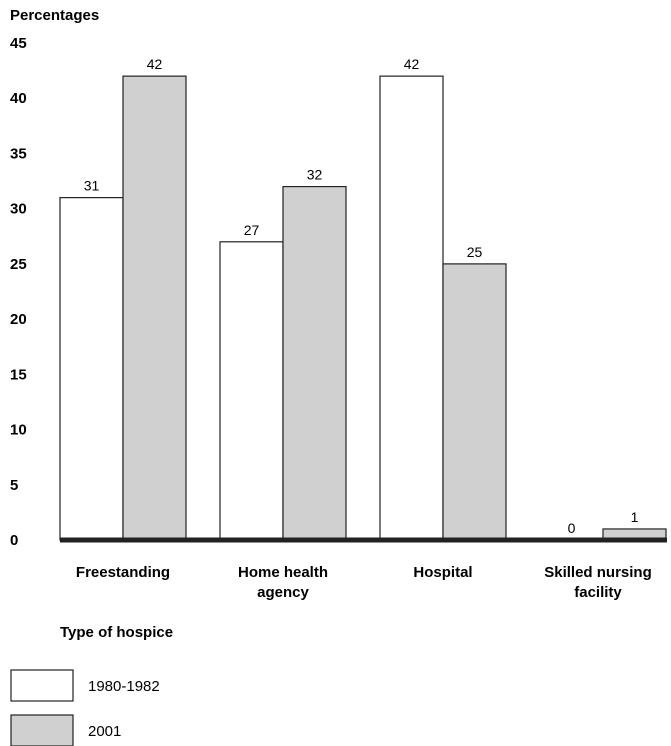 This screenshot has height=746, width=671. What do you see at coordinates (54, 15) in the screenshot?
I see `y-axis-title: Percentages` at bounding box center [54, 15].